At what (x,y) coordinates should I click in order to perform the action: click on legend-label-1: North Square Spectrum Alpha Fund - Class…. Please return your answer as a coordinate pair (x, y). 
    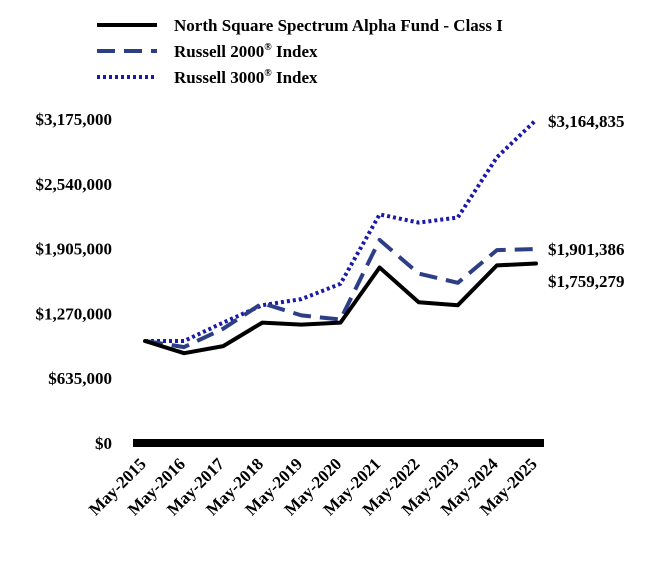
    Looking at the image, I should click on (338, 25).